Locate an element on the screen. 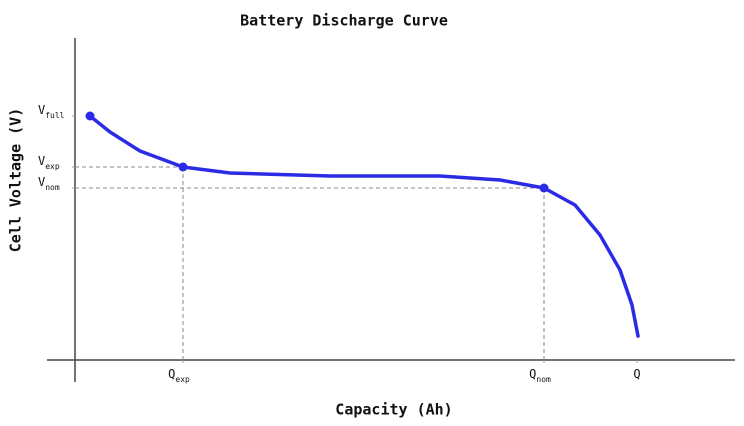 The height and width of the screenshot is (426, 744). tick-label: Q is located at coordinates (636, 374).